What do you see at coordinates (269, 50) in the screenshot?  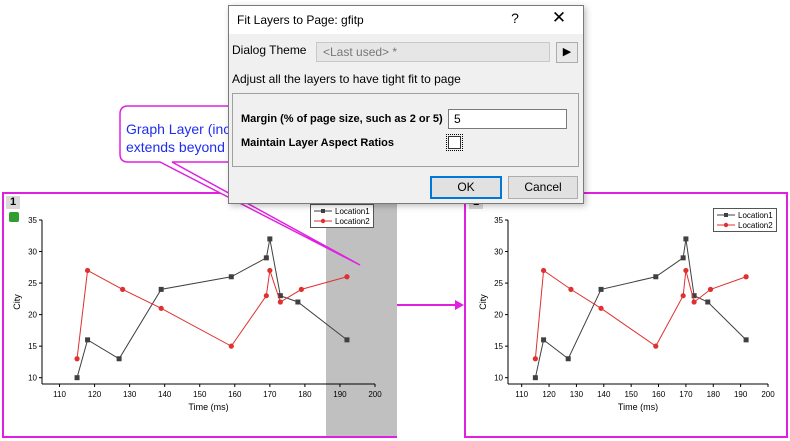 I see `dialog-theme-label: Dialog Theme` at bounding box center [269, 50].